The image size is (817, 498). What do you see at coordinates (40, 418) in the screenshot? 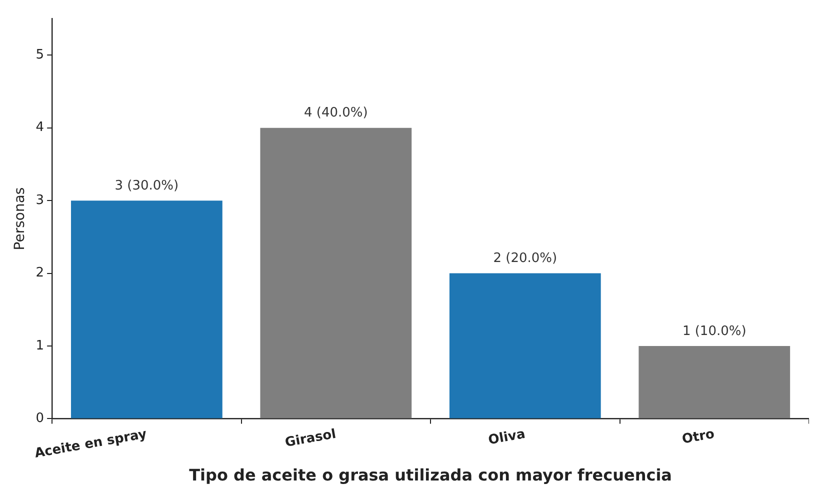
I see `y-tick-label: 0` at bounding box center [40, 418].